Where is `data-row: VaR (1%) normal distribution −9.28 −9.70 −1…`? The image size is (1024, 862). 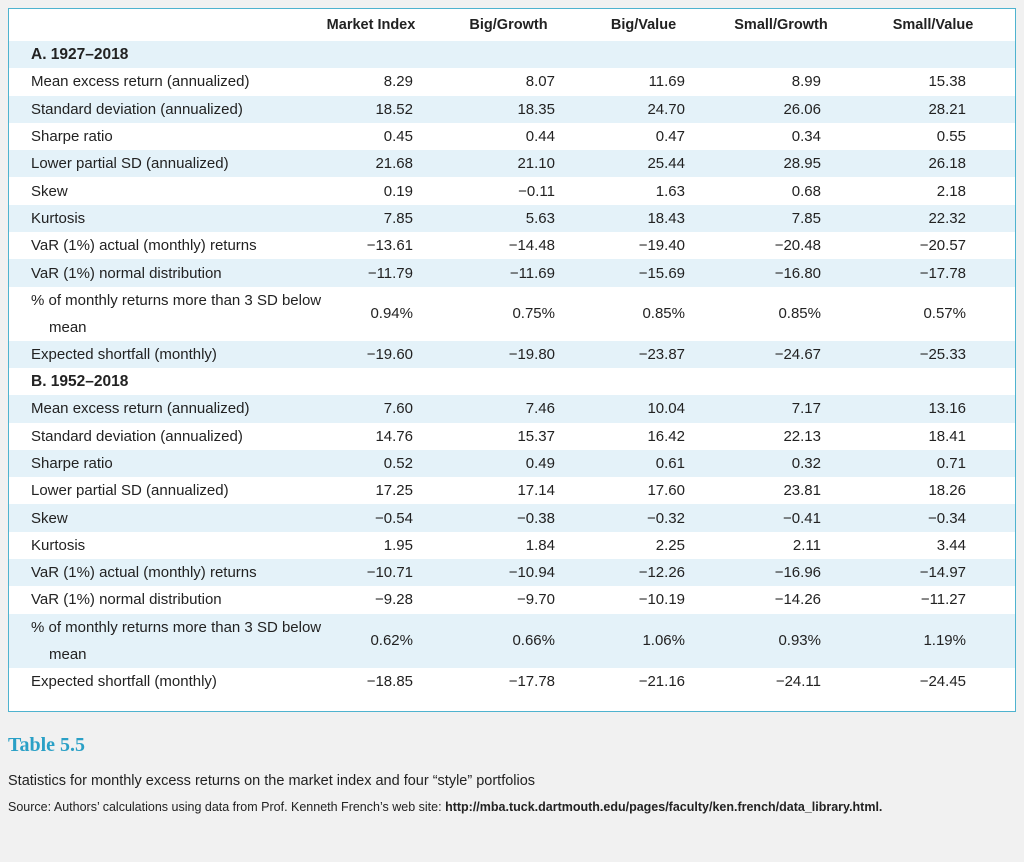 data-row: VaR (1%) normal distribution −9.28 −9.70 −1… is located at coordinates (512, 599).